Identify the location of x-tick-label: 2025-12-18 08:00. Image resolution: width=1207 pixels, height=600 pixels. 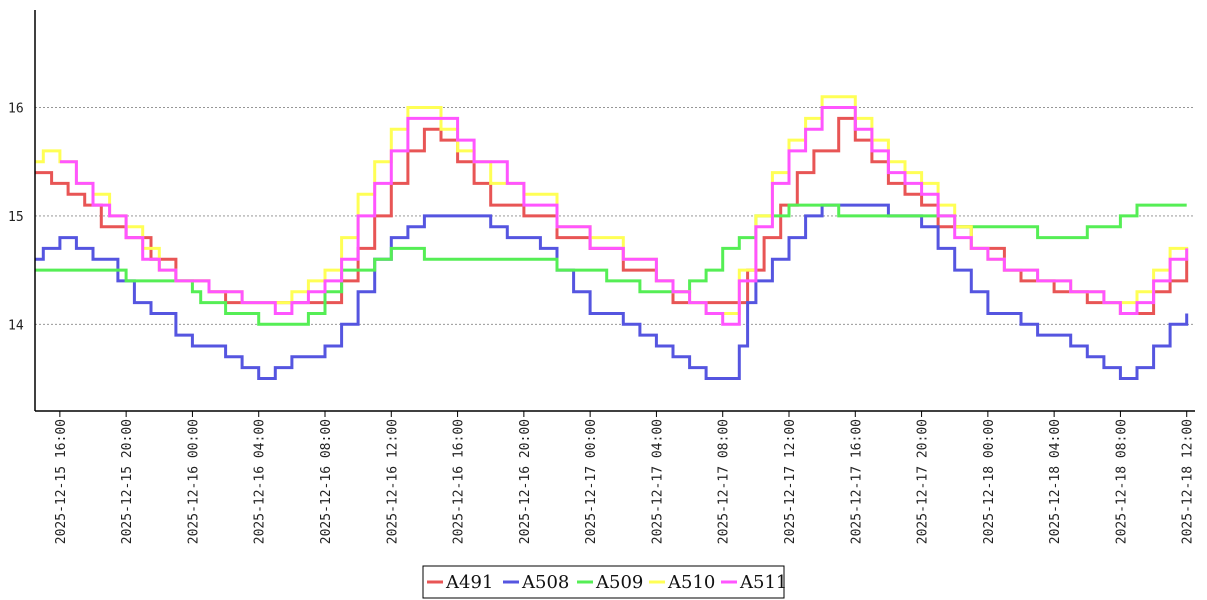
(1121, 481).